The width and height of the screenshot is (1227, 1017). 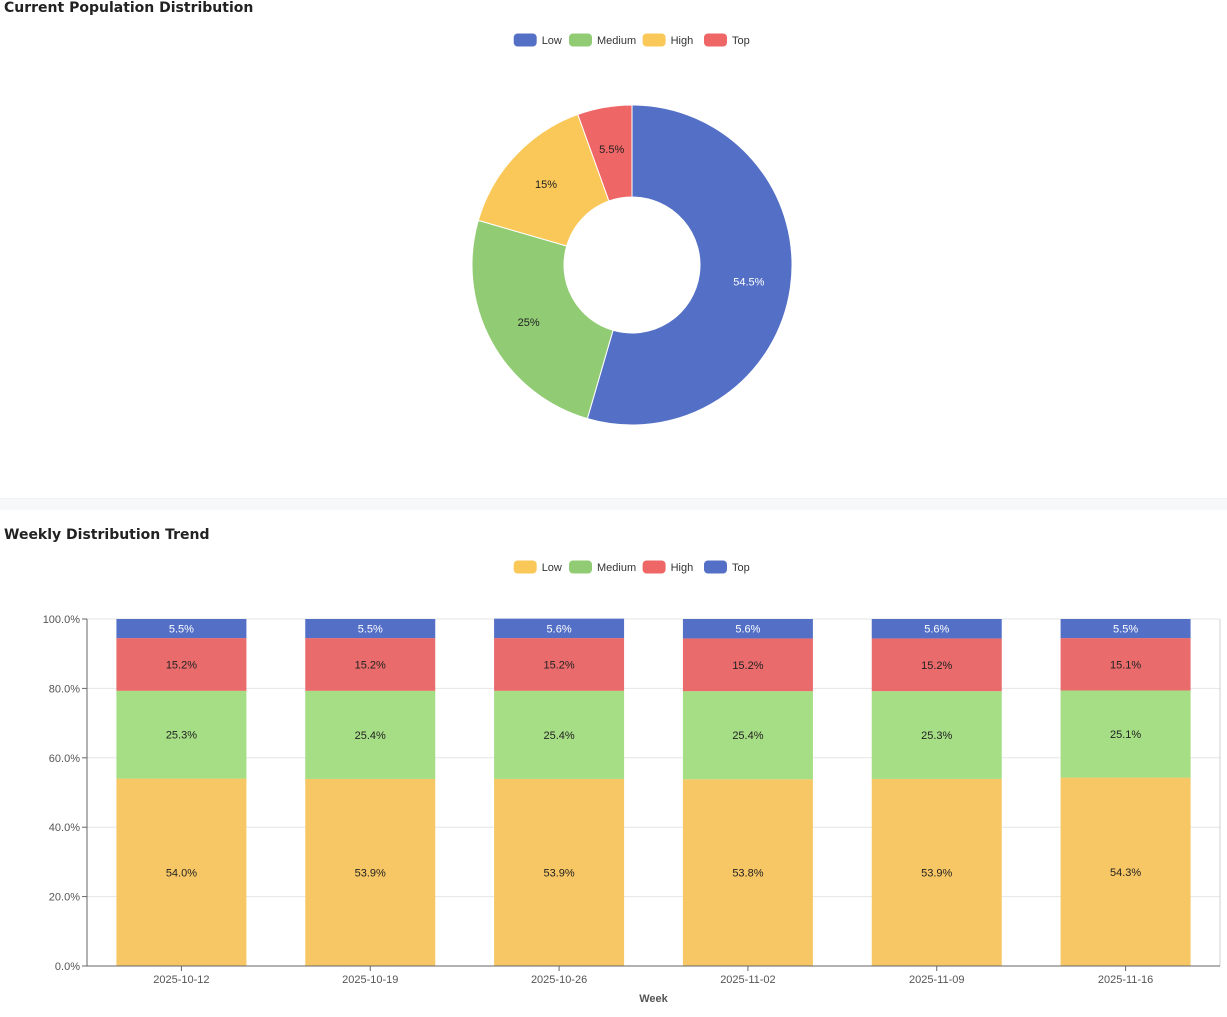 I want to click on pie-slice-label-high: 15%, so click(x=546, y=185).